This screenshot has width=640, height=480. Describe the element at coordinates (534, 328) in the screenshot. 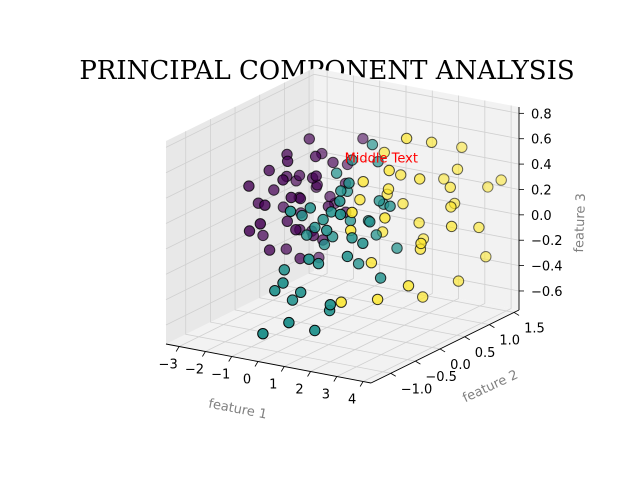

I see `y-tick-label: 1.5` at that location.